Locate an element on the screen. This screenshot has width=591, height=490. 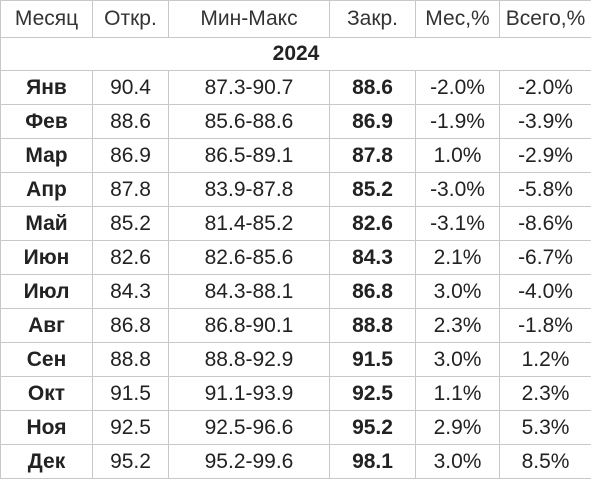
table-row: Июн 82.6 82.6-85.6 84.3 2.1% -6.7% is located at coordinates (295, 257).